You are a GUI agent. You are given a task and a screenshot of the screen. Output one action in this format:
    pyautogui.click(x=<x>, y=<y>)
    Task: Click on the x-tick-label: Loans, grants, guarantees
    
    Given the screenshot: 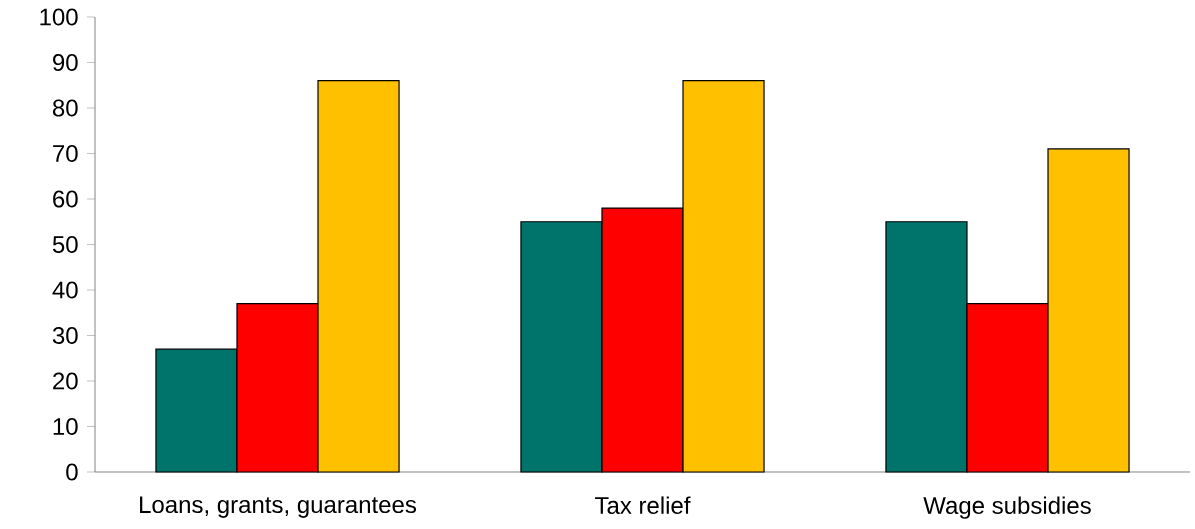 What is the action you would take?
    pyautogui.click(x=278, y=507)
    